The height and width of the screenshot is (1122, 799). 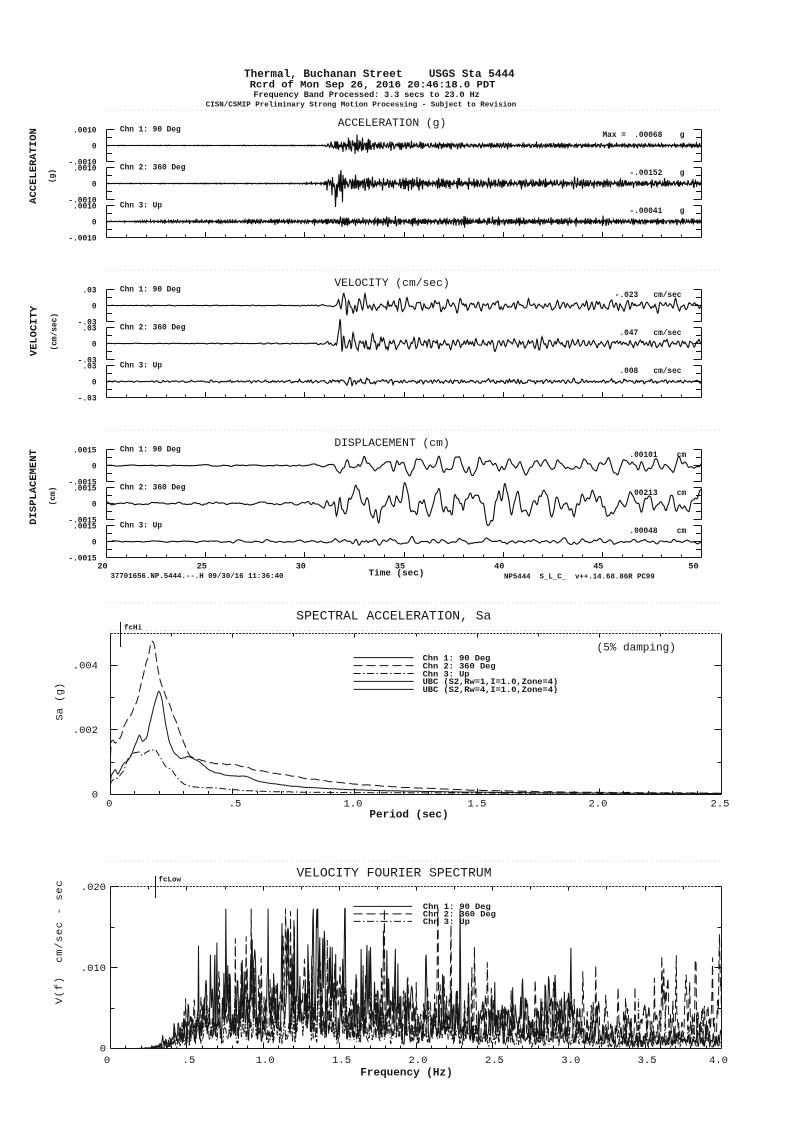 What do you see at coordinates (406, 1074) in the screenshot?
I see `svg-text: Frequency (Hz)` at bounding box center [406, 1074].